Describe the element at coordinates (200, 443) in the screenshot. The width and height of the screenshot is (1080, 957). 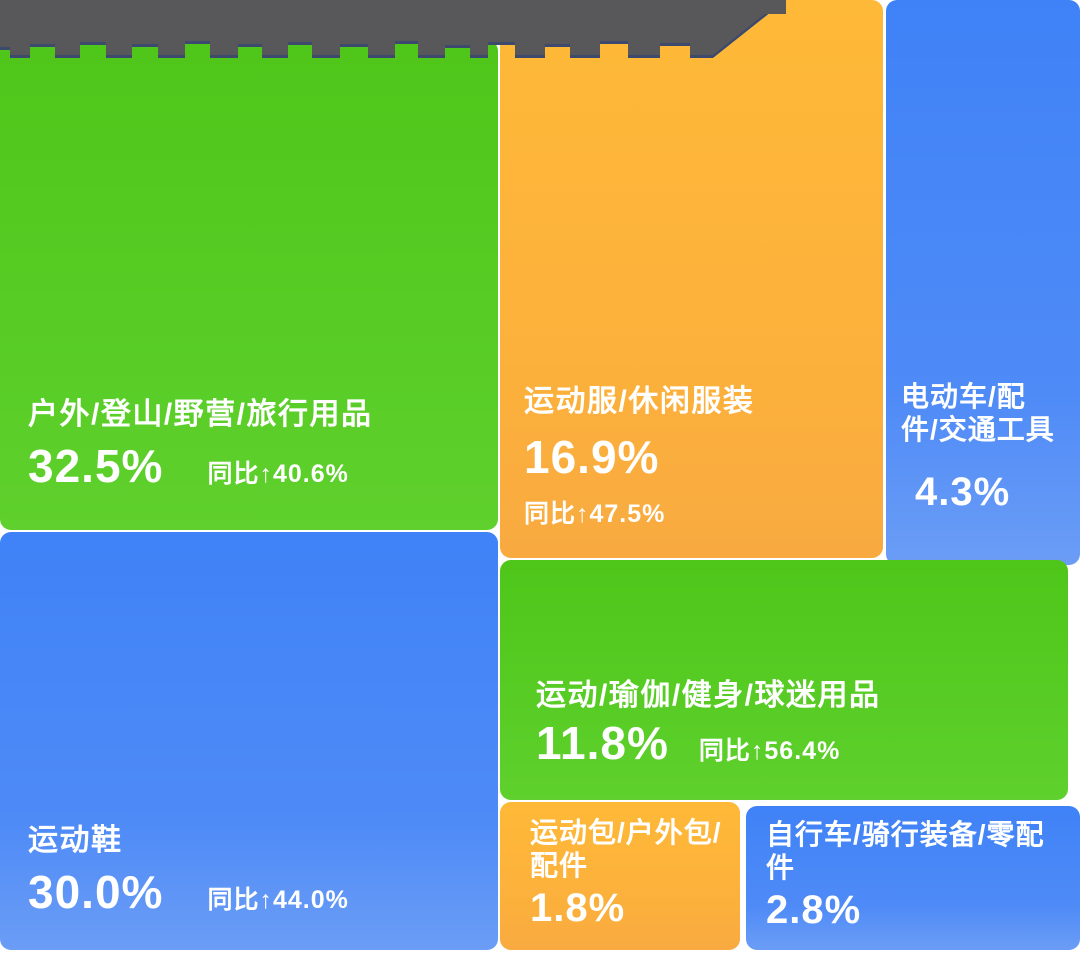
I see `tile-content: 户外/登山/野营/旅行用品 32.5% 同比↑40.6%` at that location.